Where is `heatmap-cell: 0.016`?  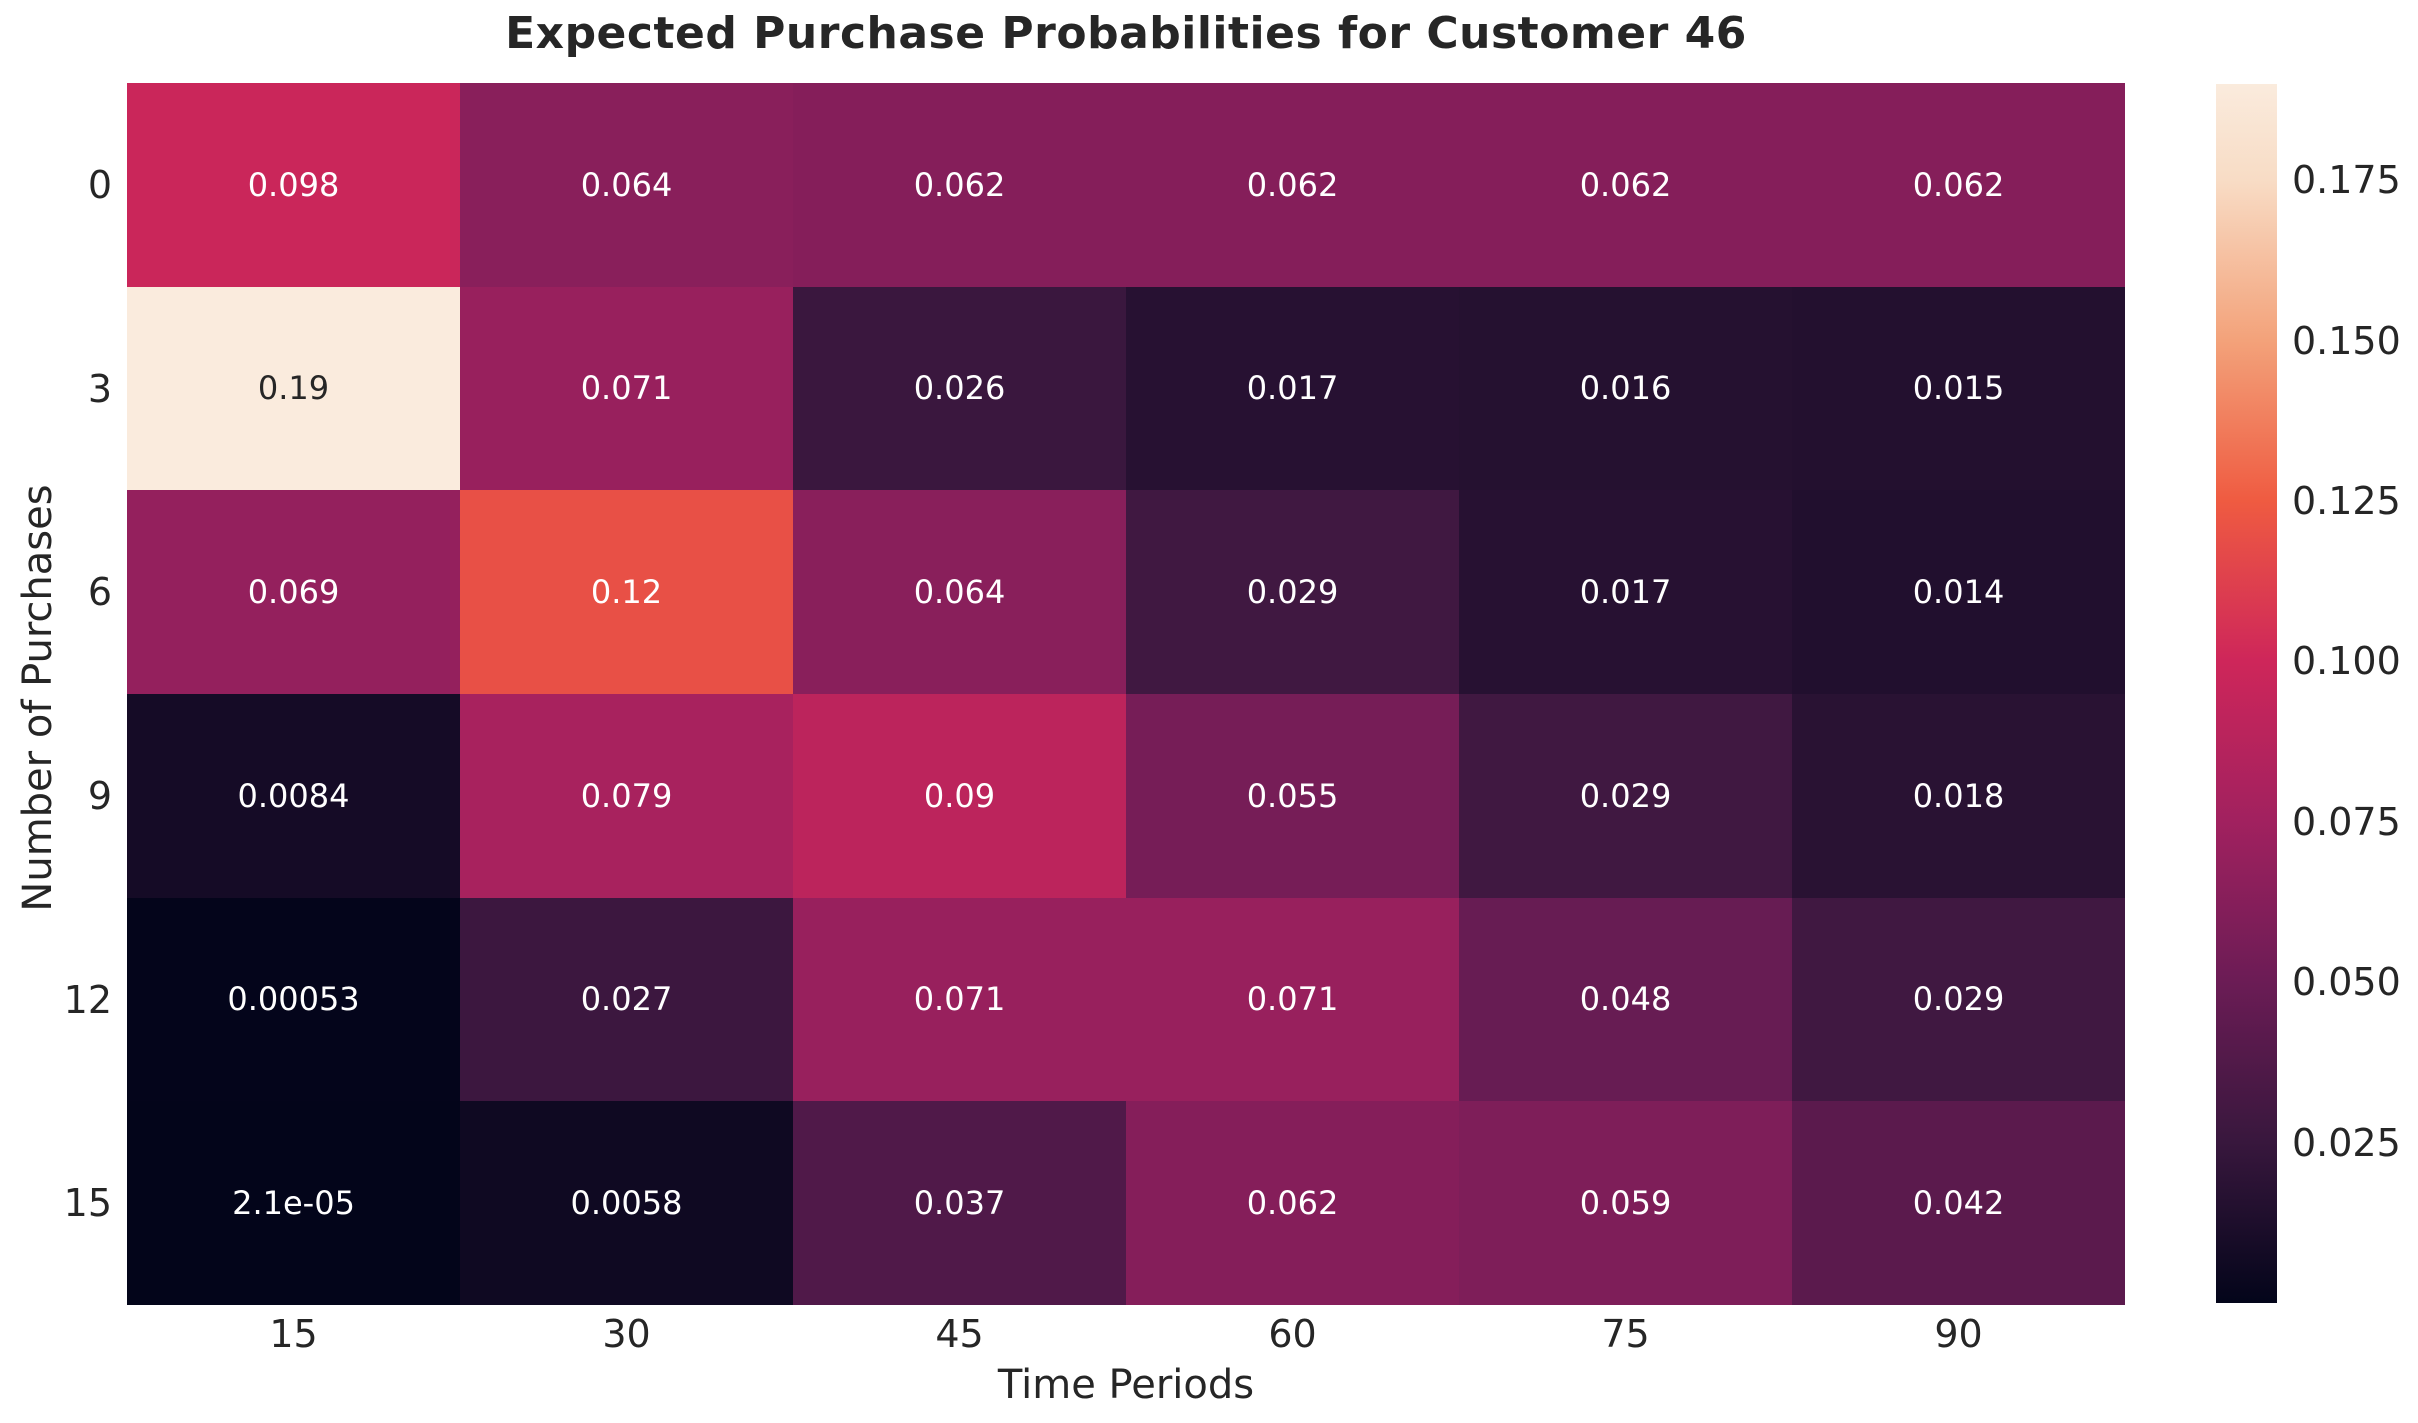
heatmap-cell: 0.016 is located at coordinates (1625, 388).